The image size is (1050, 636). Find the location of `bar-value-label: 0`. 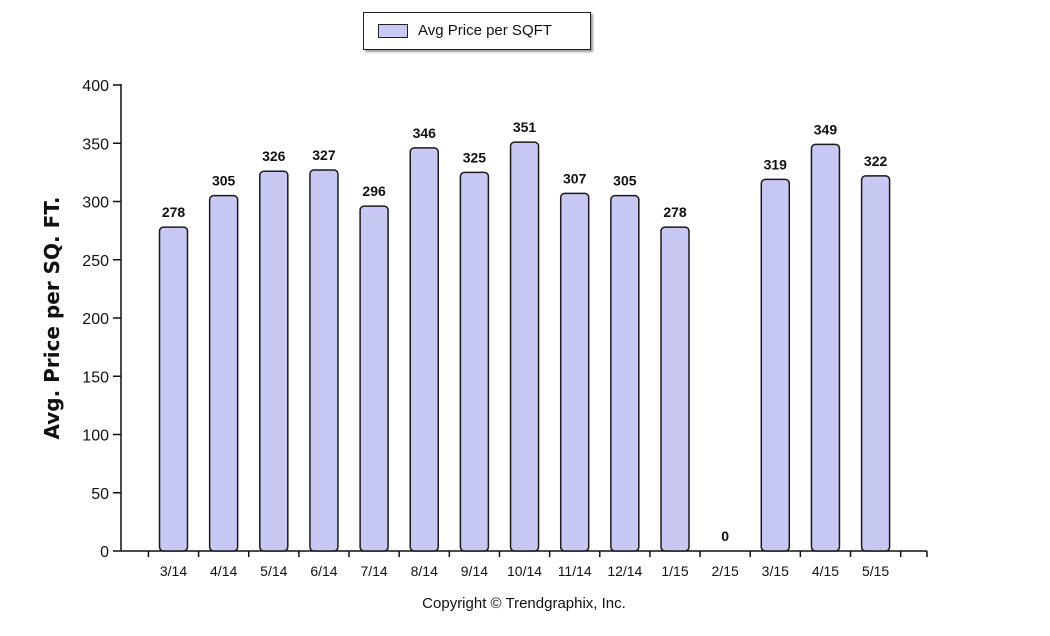

bar-value-label: 0 is located at coordinates (725, 536).